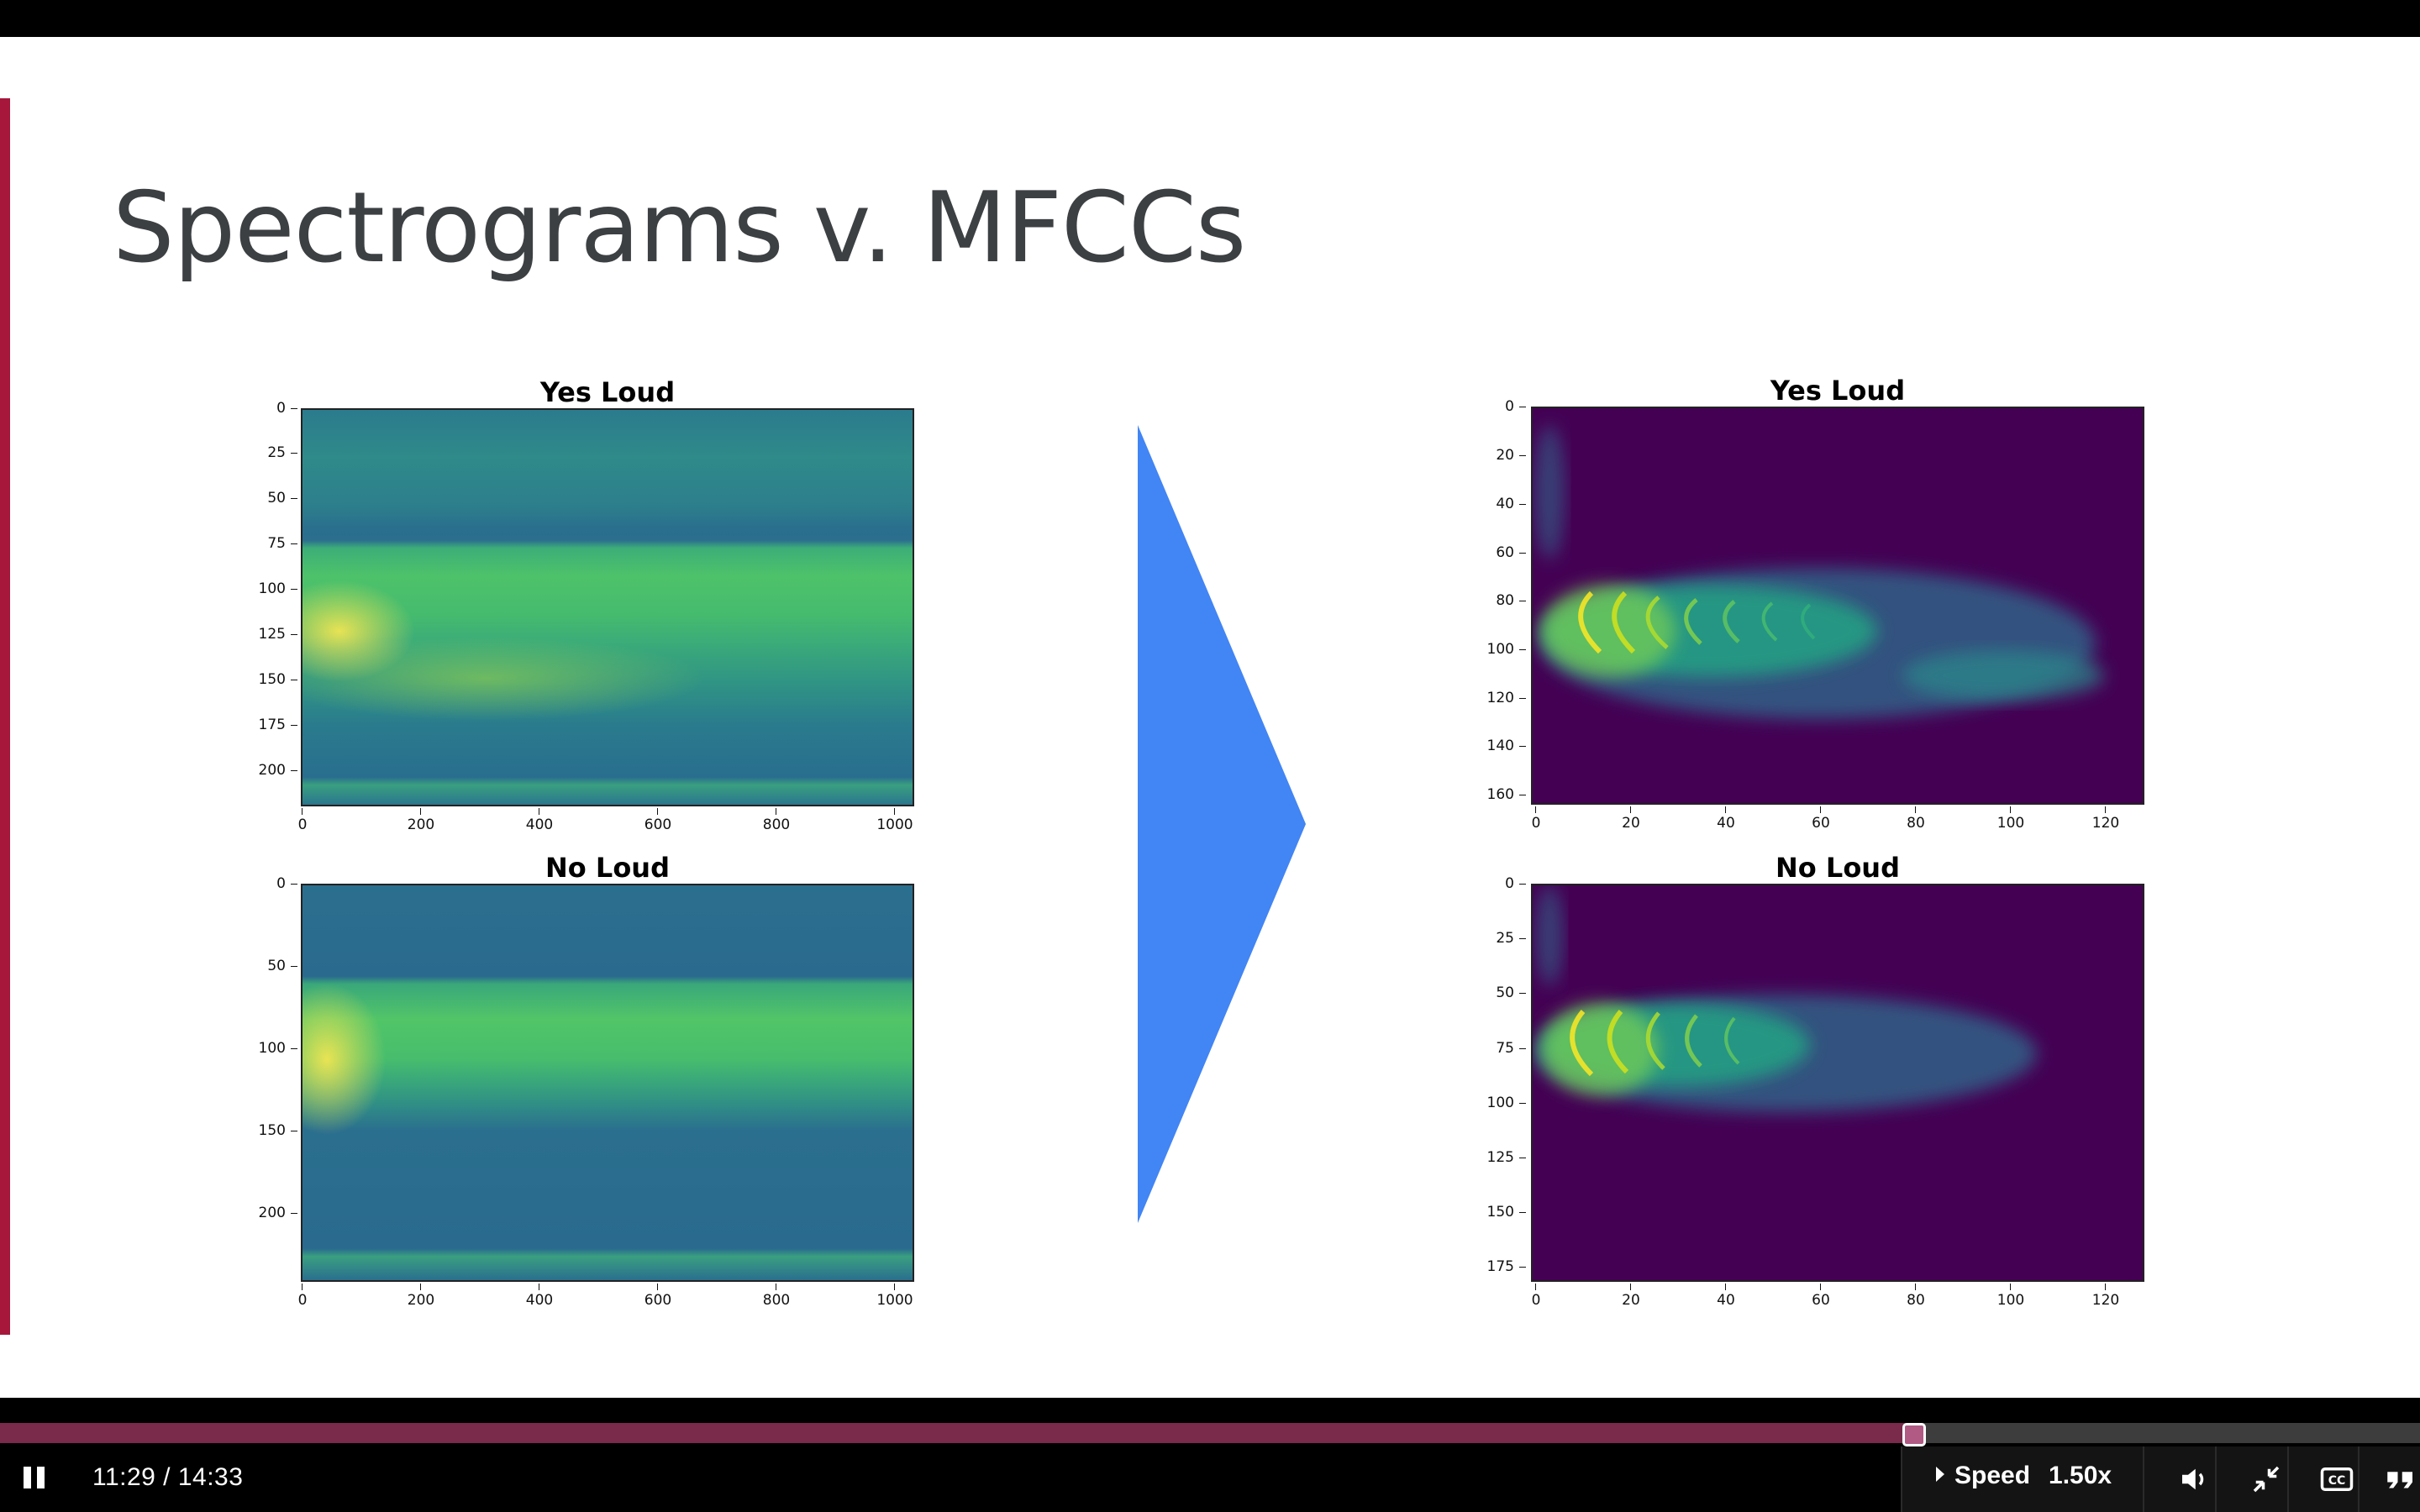 Image resolution: width=2420 pixels, height=1512 pixels. I want to click on arrow-shape, so click(1222, 824).